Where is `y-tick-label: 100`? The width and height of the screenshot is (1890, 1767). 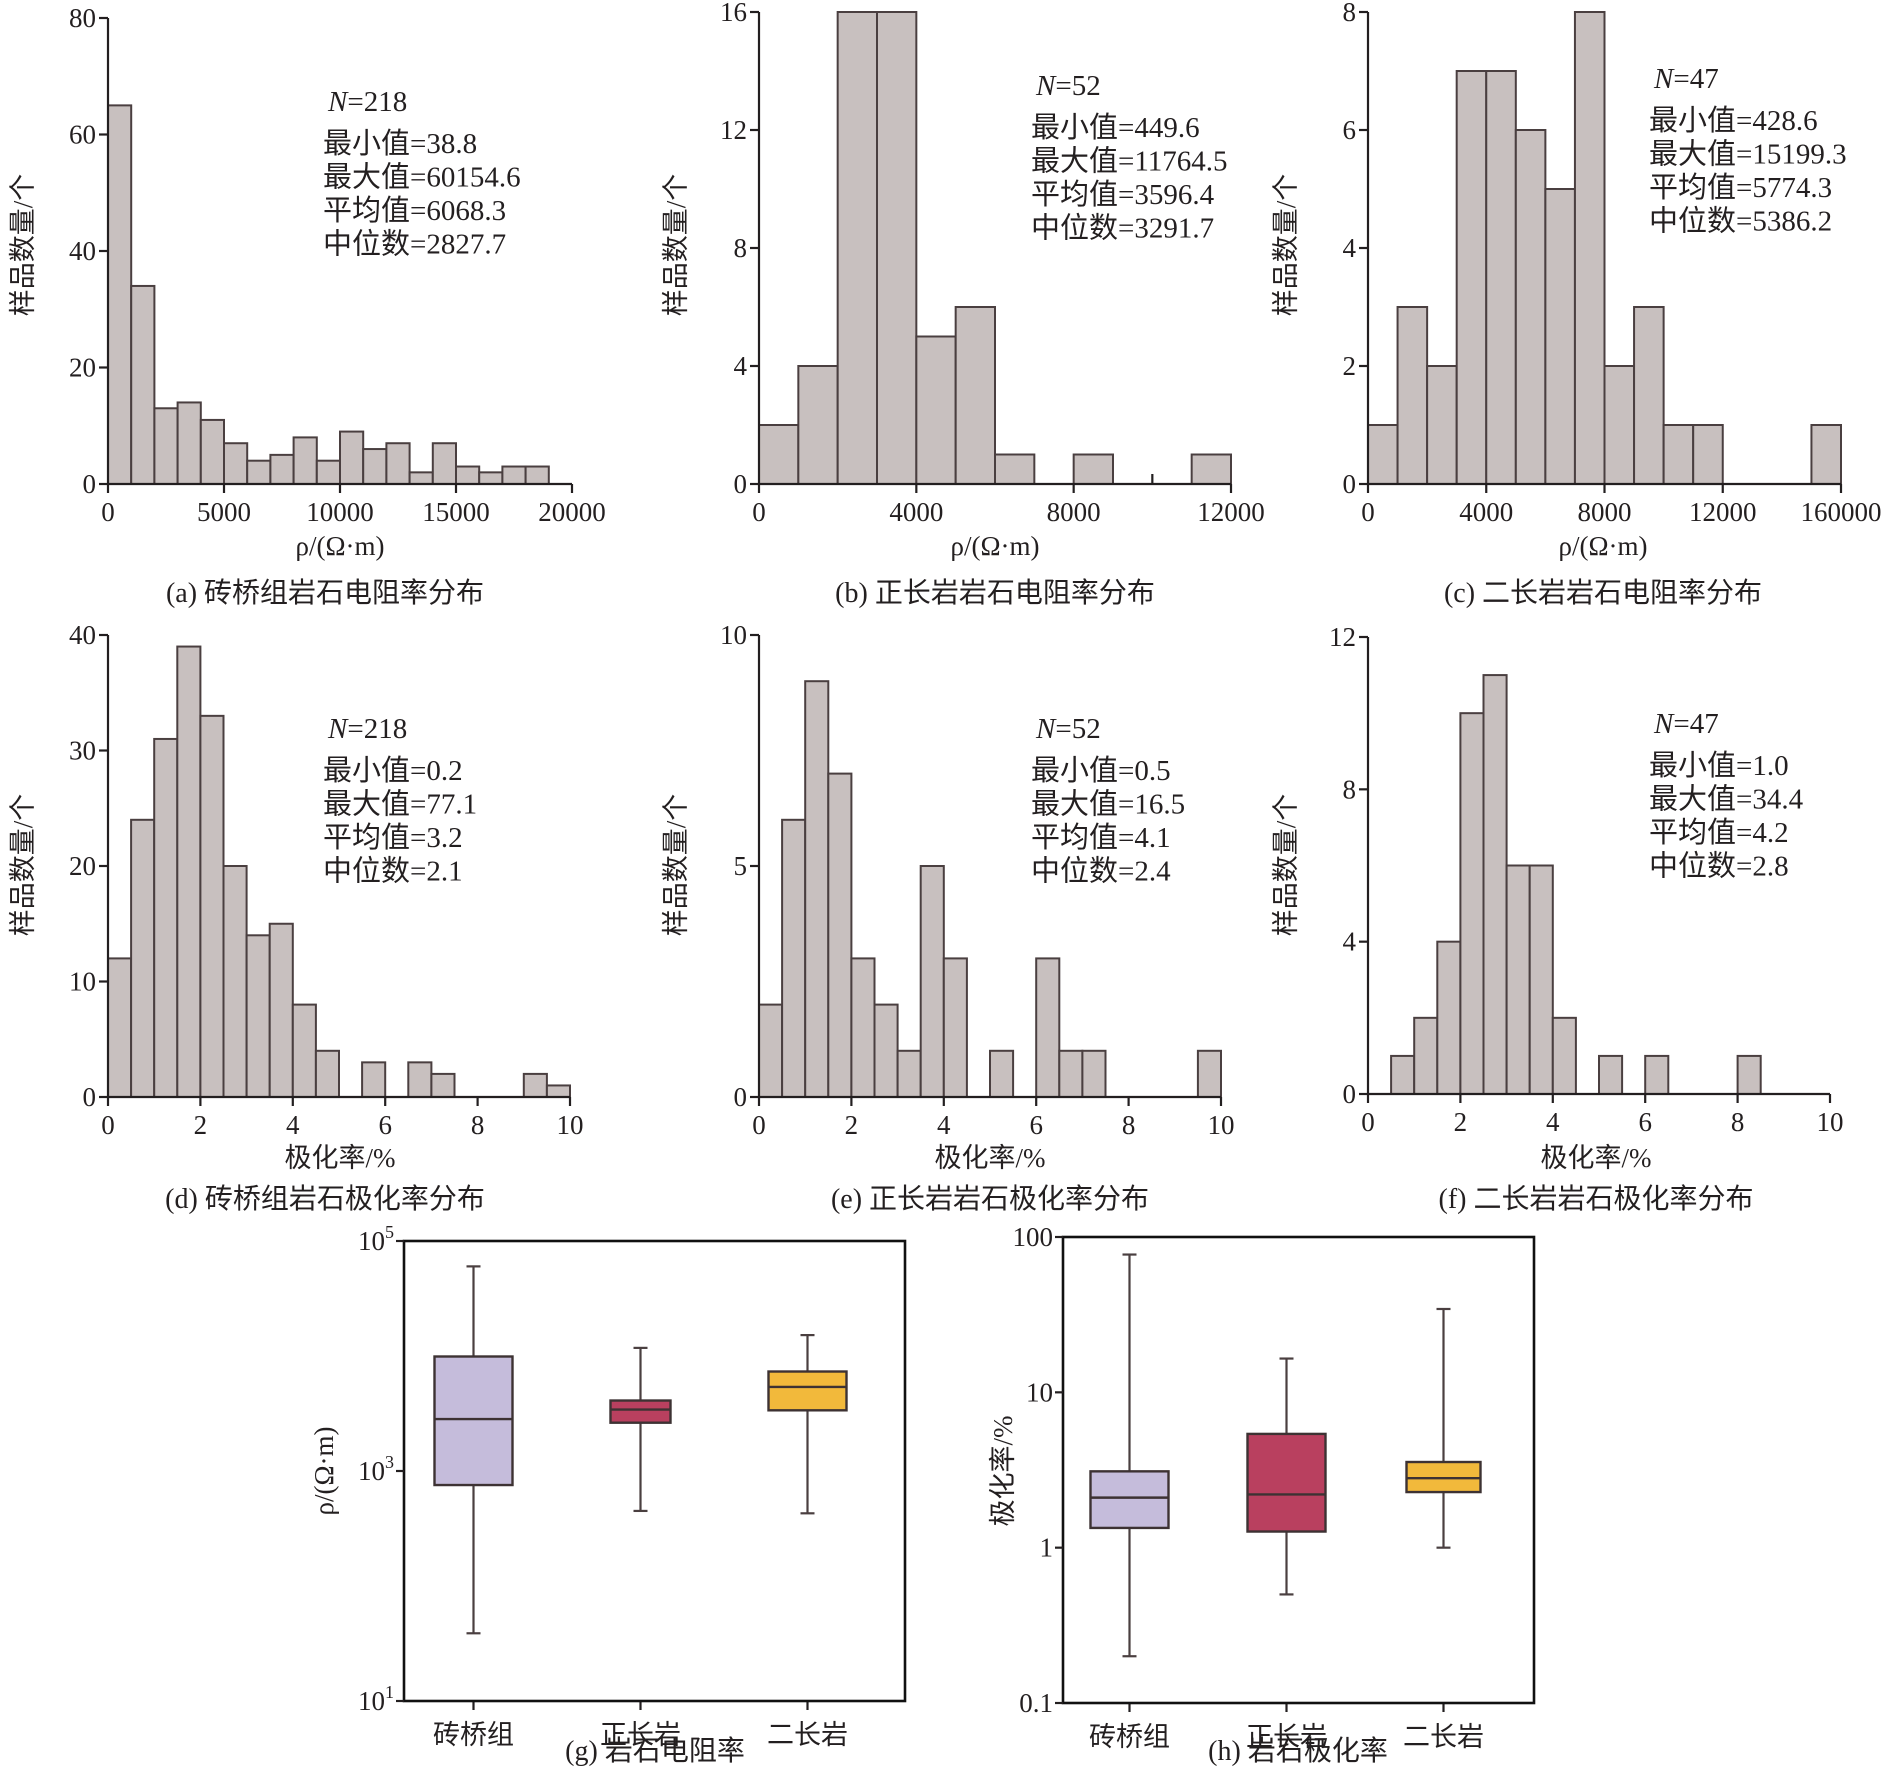
y-tick-label: 100 is located at coordinates (1033, 1237).